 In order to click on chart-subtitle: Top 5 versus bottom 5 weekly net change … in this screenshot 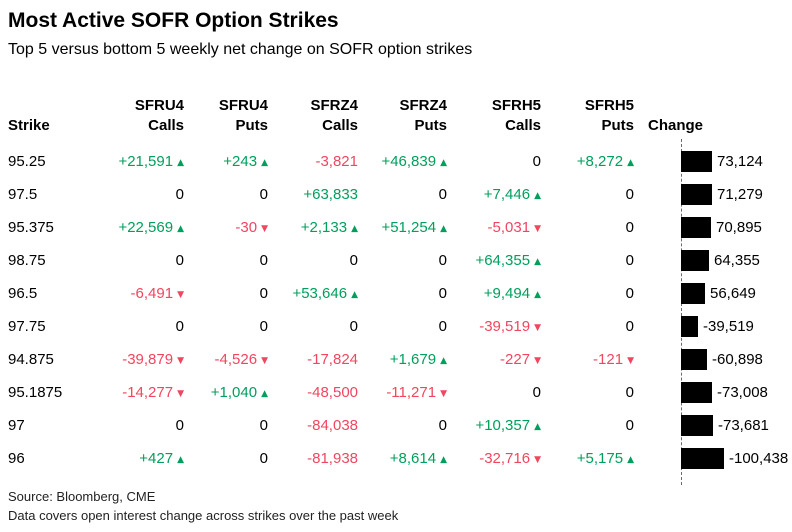, I will do `click(240, 49)`.